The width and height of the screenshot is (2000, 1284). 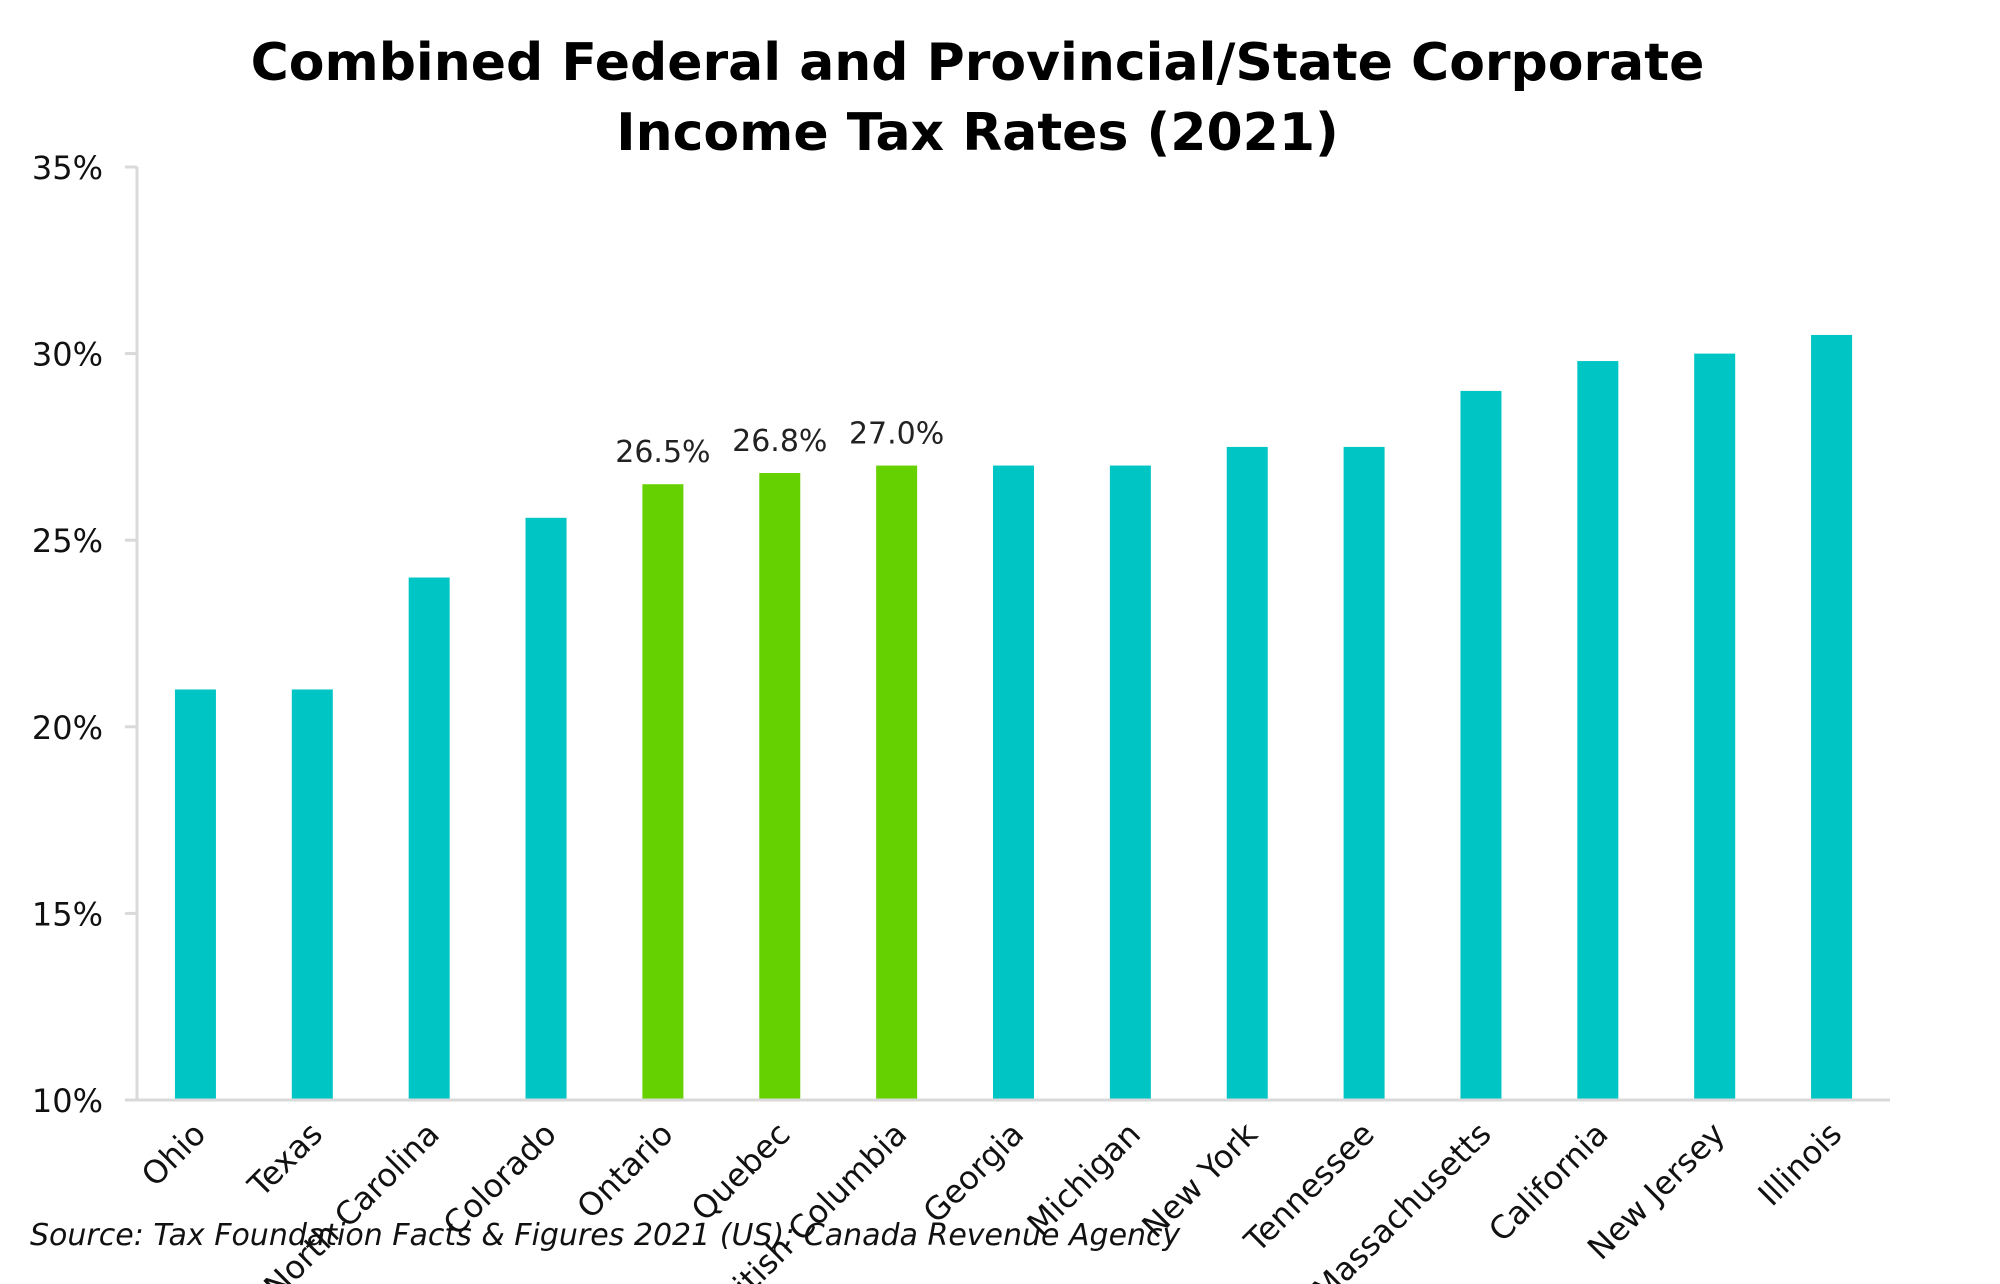 What do you see at coordinates (1013, 782) in the screenshot?
I see `bar-georgia` at bounding box center [1013, 782].